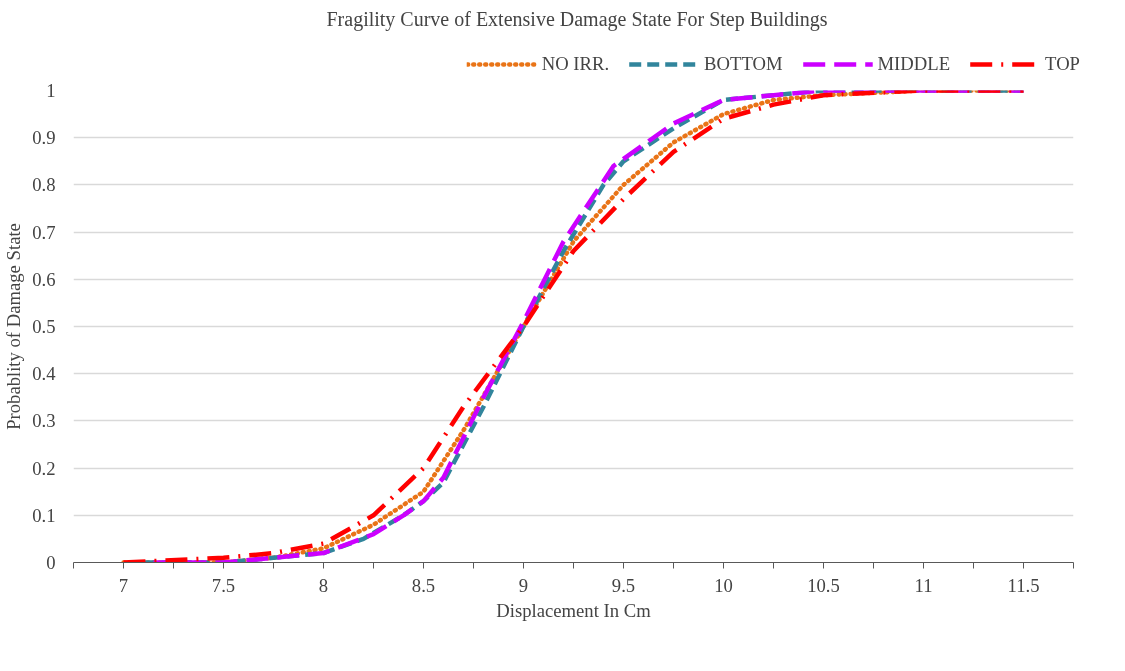  I want to click on x-tick-label: 7.5, so click(223, 585).